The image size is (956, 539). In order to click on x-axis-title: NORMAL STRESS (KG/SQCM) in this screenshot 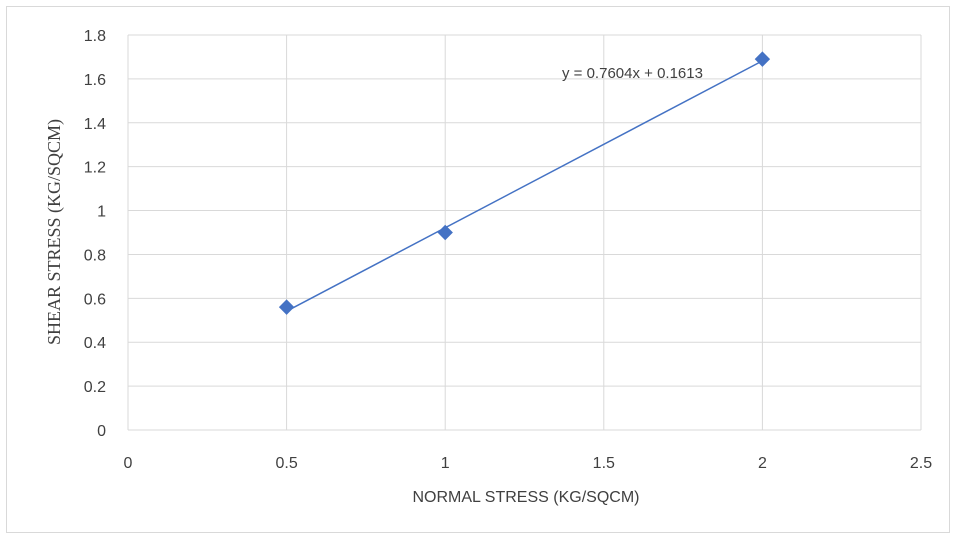, I will do `click(526, 497)`.